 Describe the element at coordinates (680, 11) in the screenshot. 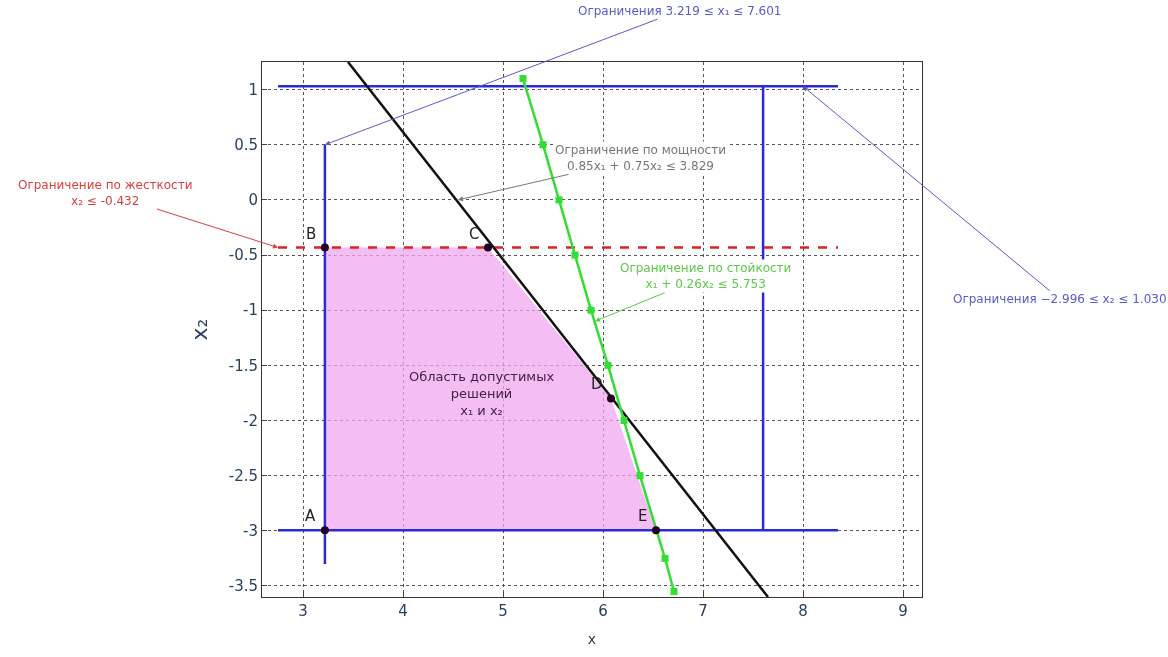

I see `annotation: Ограничения 3.219 ≤ x₁ ≤ 7.601` at that location.